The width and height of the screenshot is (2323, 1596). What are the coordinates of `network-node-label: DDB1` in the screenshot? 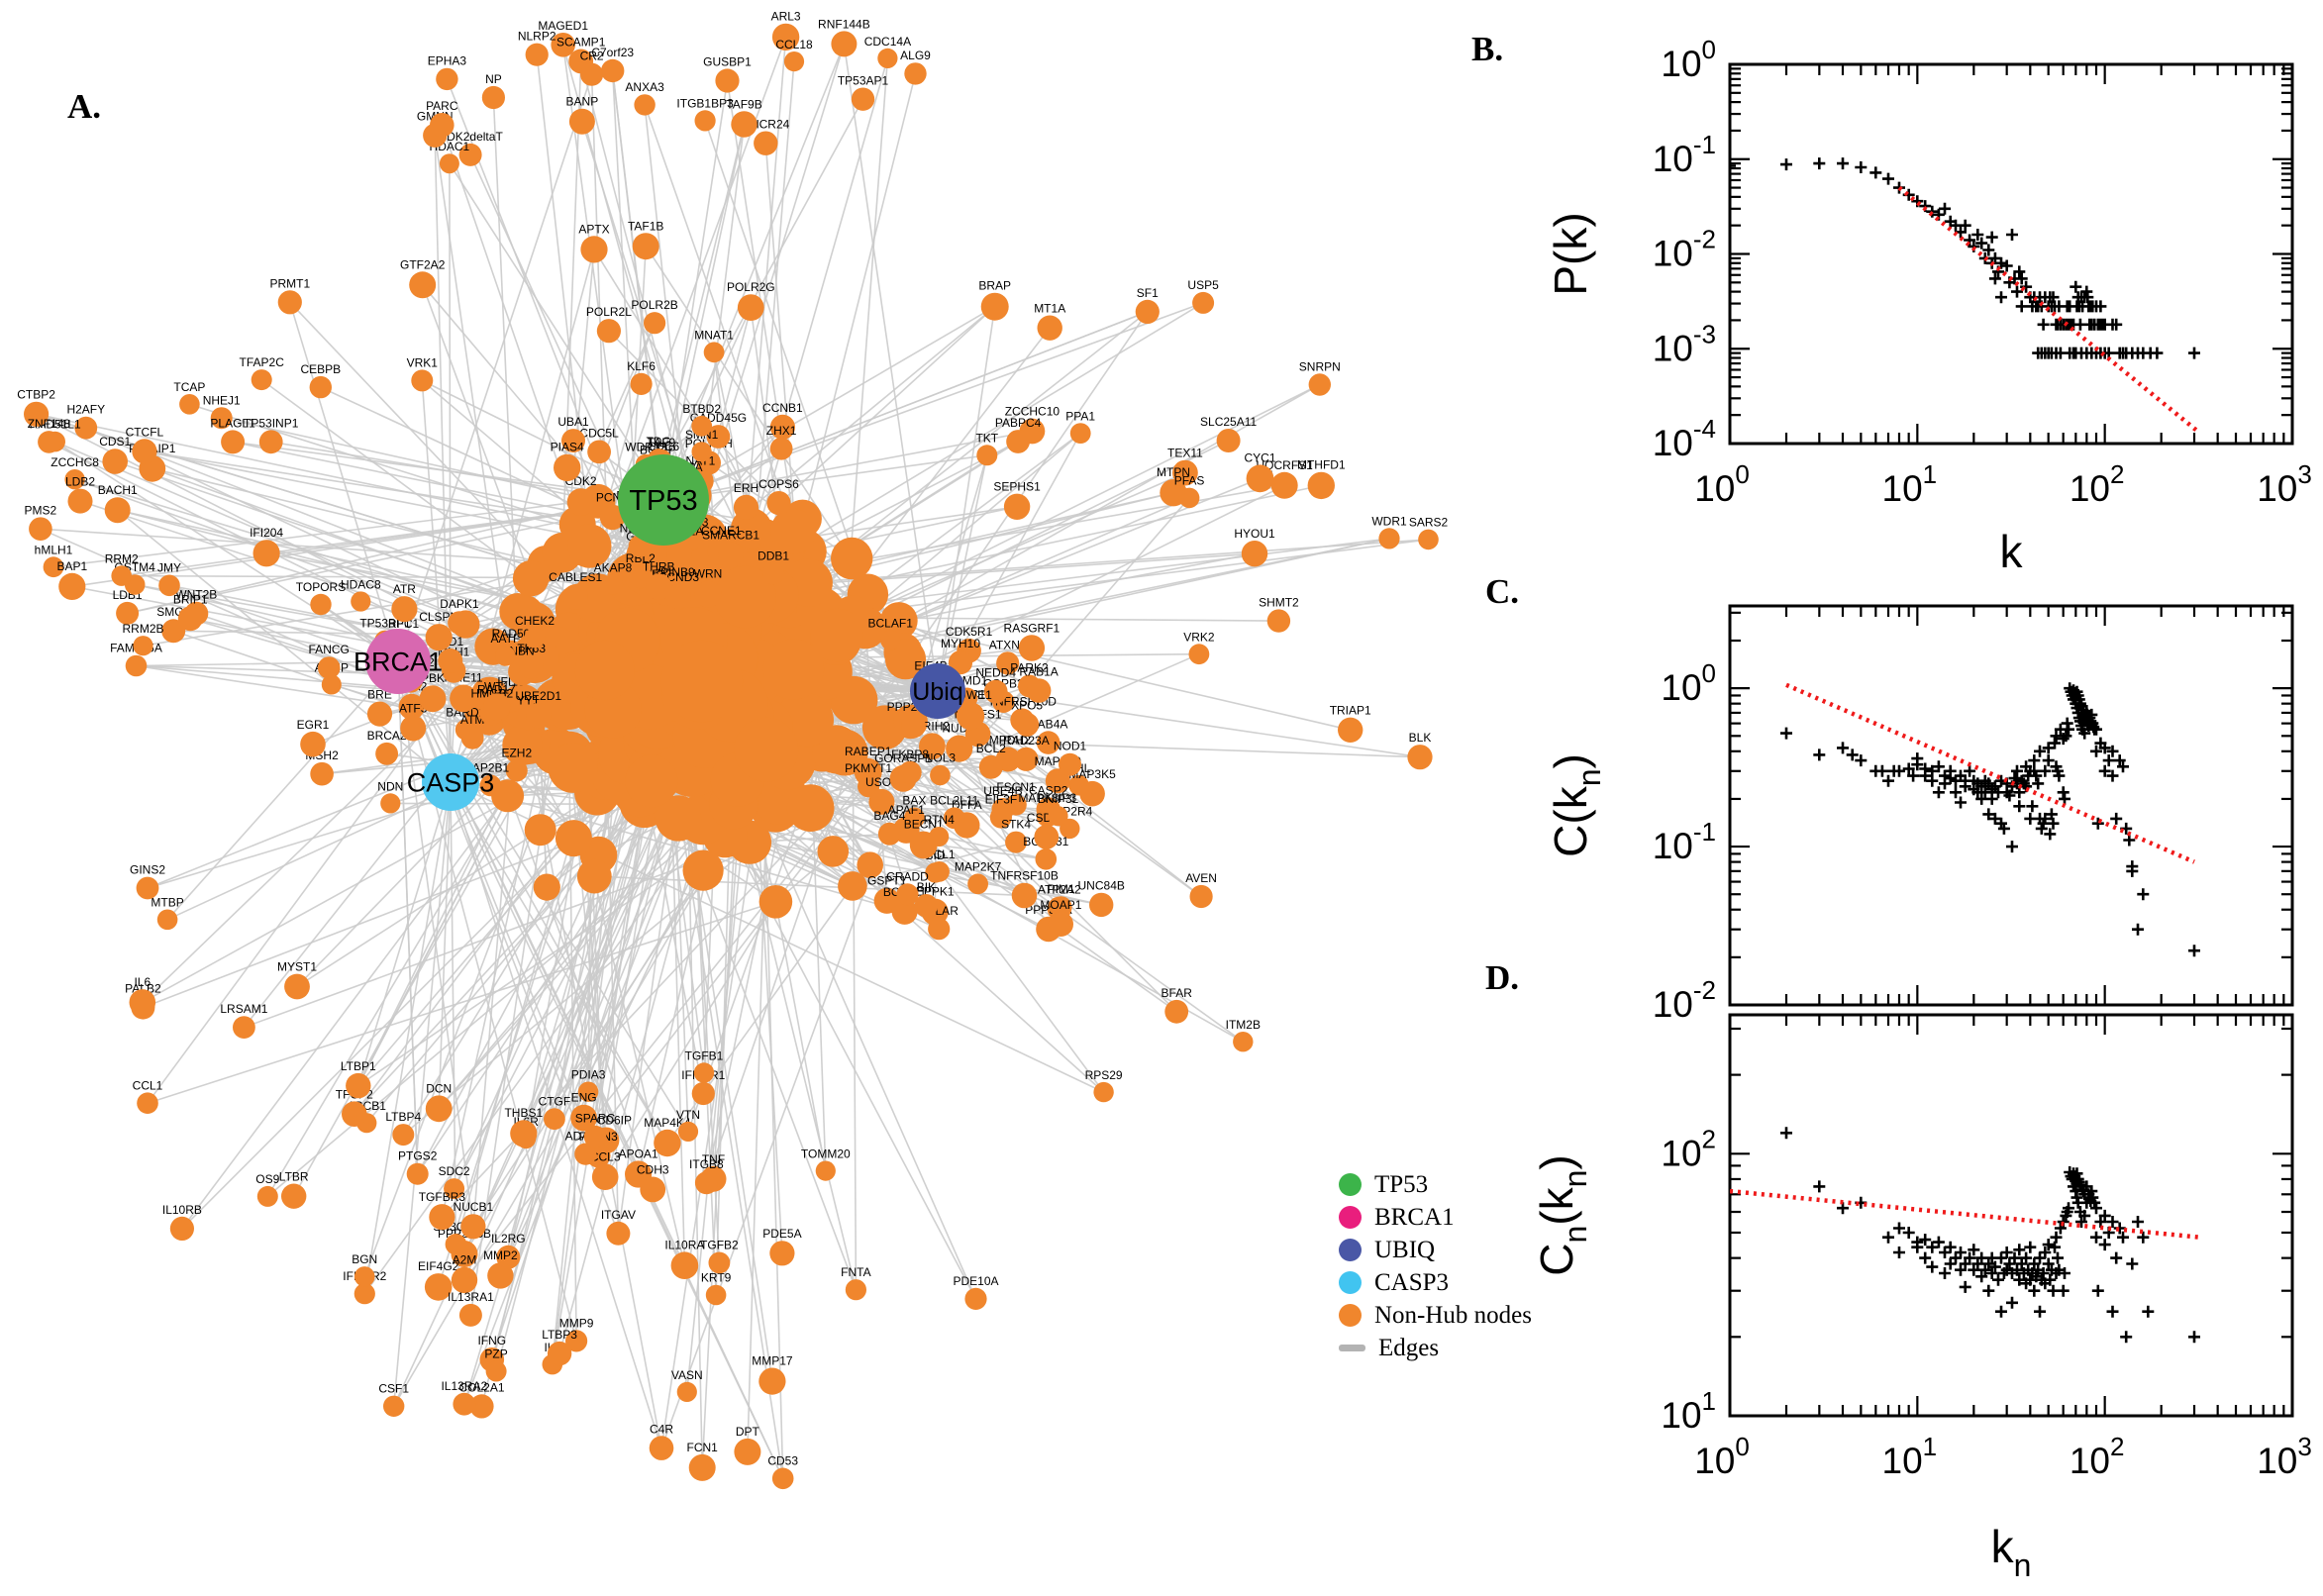 It's located at (774, 556).